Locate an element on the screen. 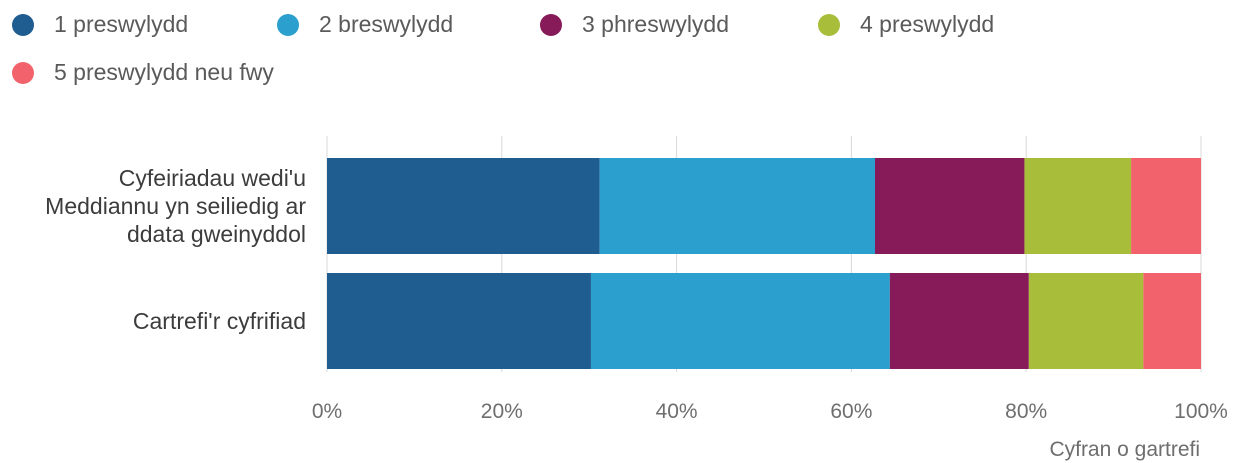 The height and width of the screenshot is (463, 1236). legend-item-2-breswylydd: 2 breswylydd is located at coordinates (365, 24).